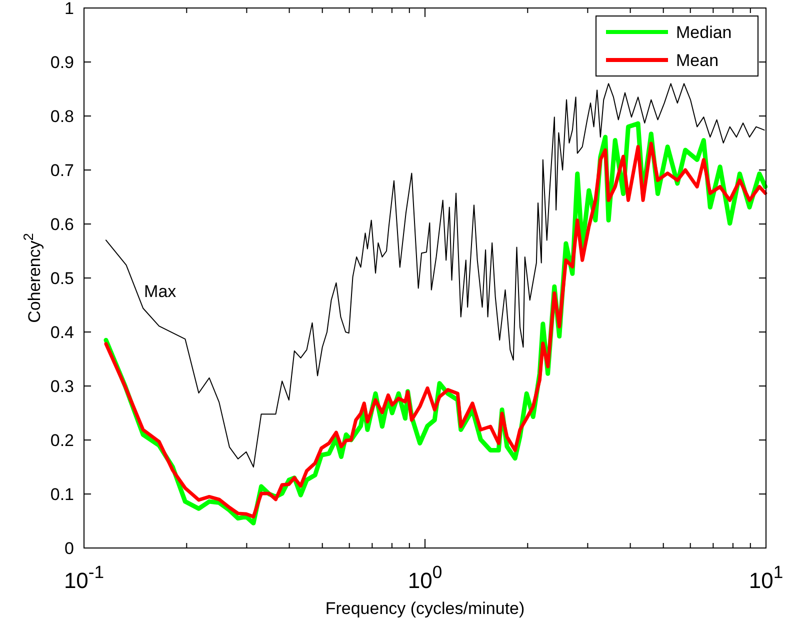 The height and width of the screenshot is (626, 792). Describe the element at coordinates (160, 291) in the screenshot. I see `annotation: Max` at that location.